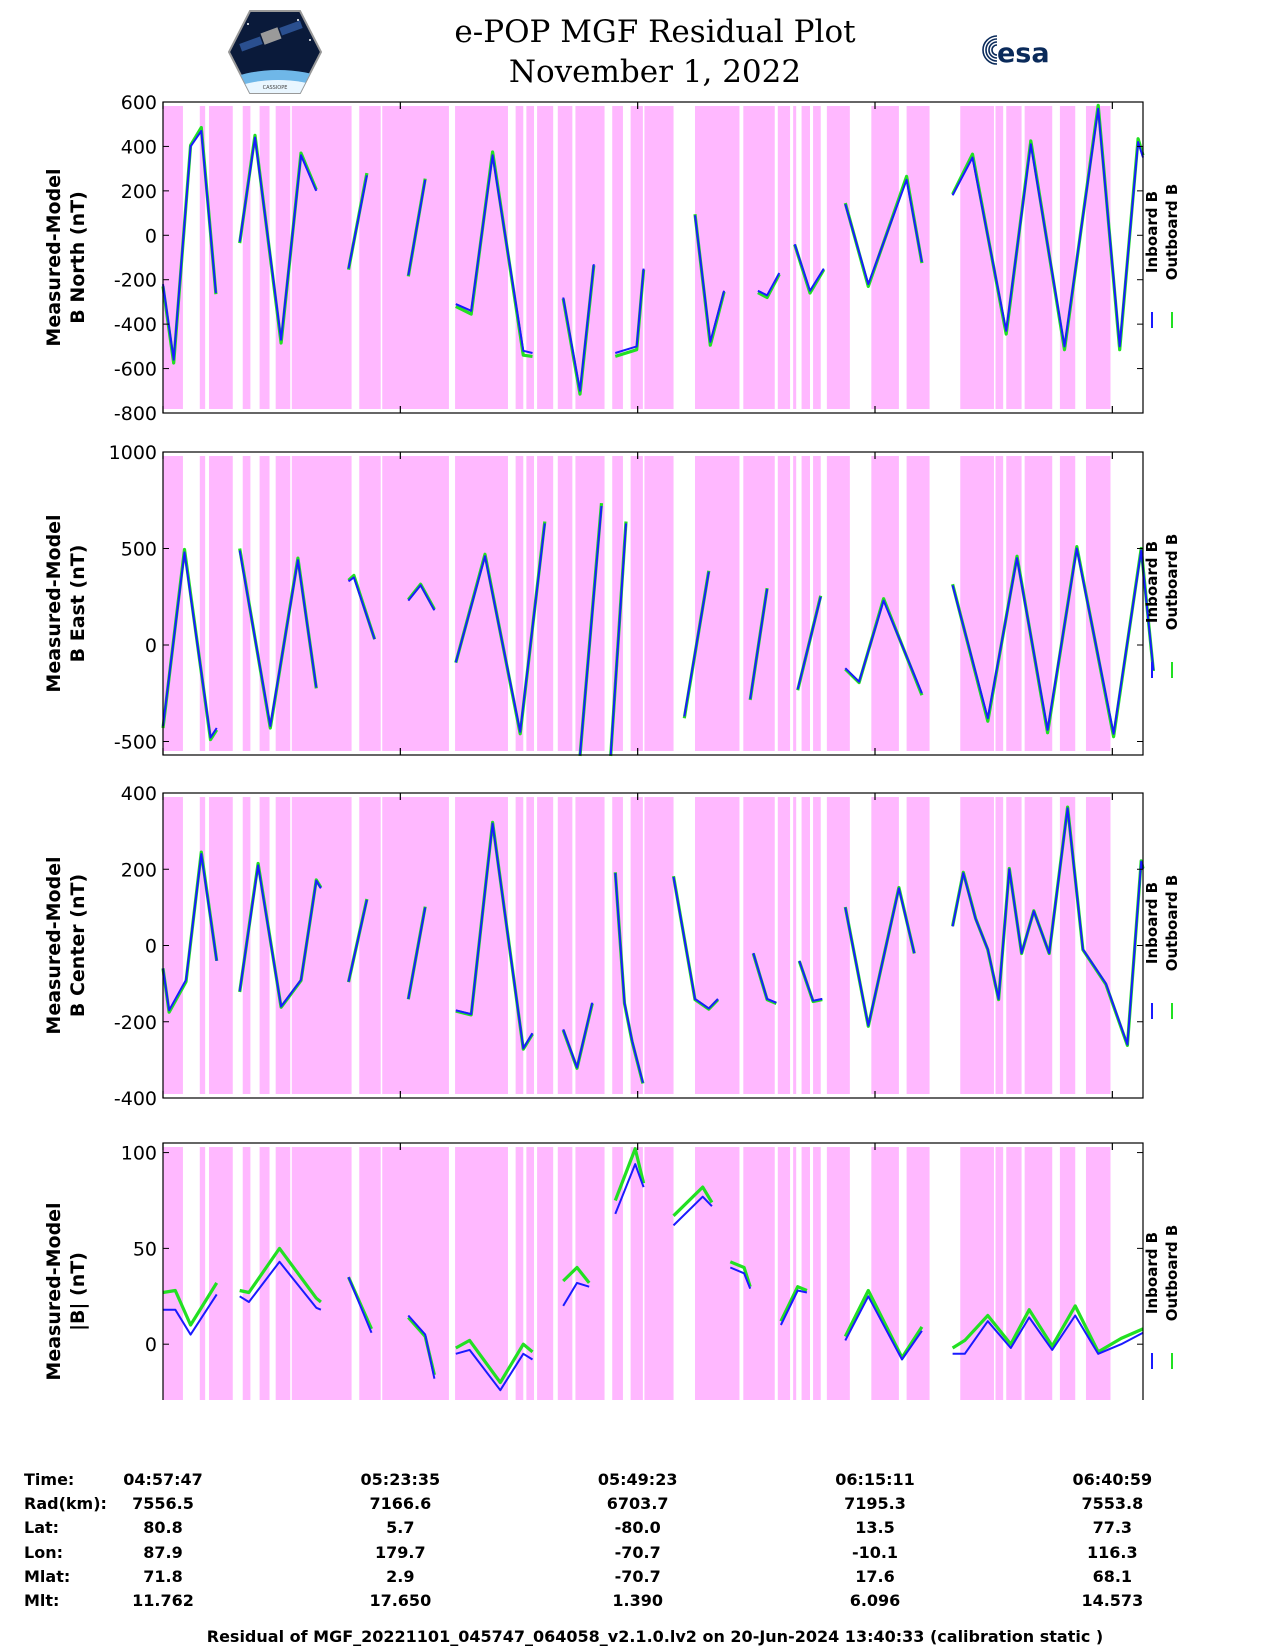 The width and height of the screenshot is (1275, 1650). I want to click on info-row-label: Rad(km):, so click(65, 1503).